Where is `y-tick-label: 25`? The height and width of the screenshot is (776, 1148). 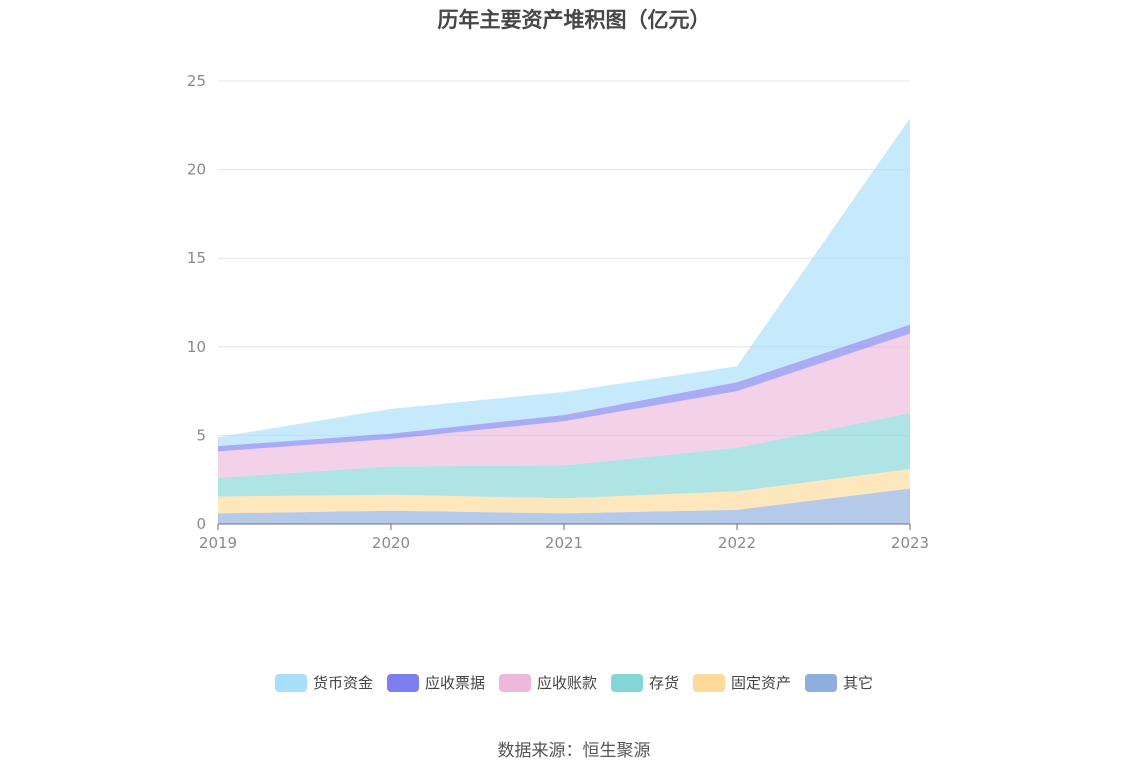
y-tick-label: 25 is located at coordinates (196, 81).